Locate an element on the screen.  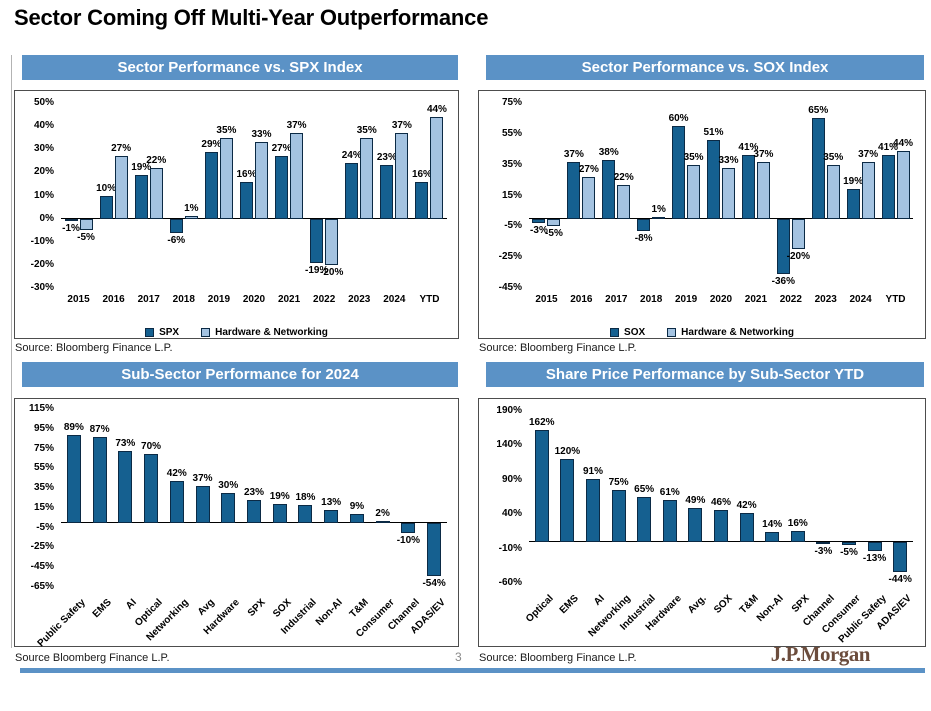
bar-hardware-networking-ytd is located at coordinates (437, 167).